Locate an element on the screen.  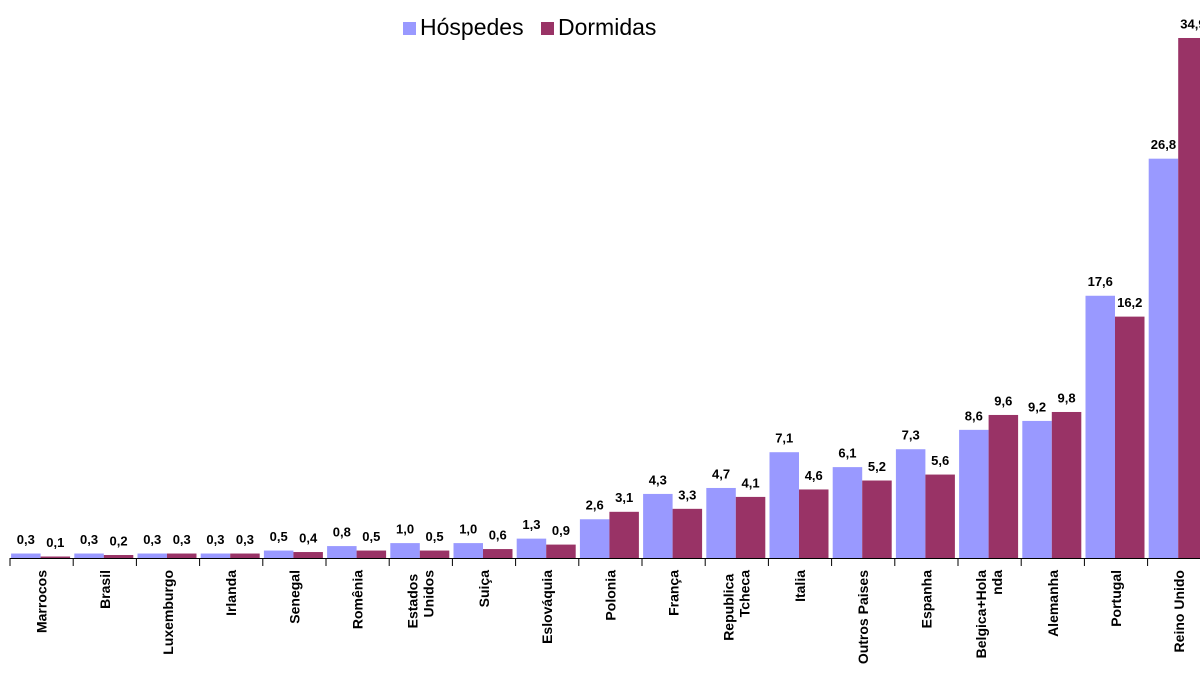
x-tick-label: Marrocos is located at coordinates (41, 601).